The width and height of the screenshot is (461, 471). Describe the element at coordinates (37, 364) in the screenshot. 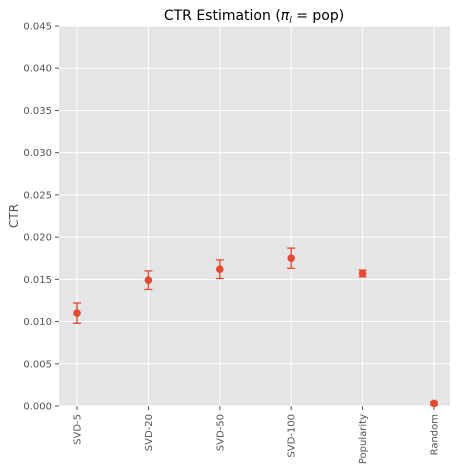

I see `y-tick-label: 0.005` at that location.